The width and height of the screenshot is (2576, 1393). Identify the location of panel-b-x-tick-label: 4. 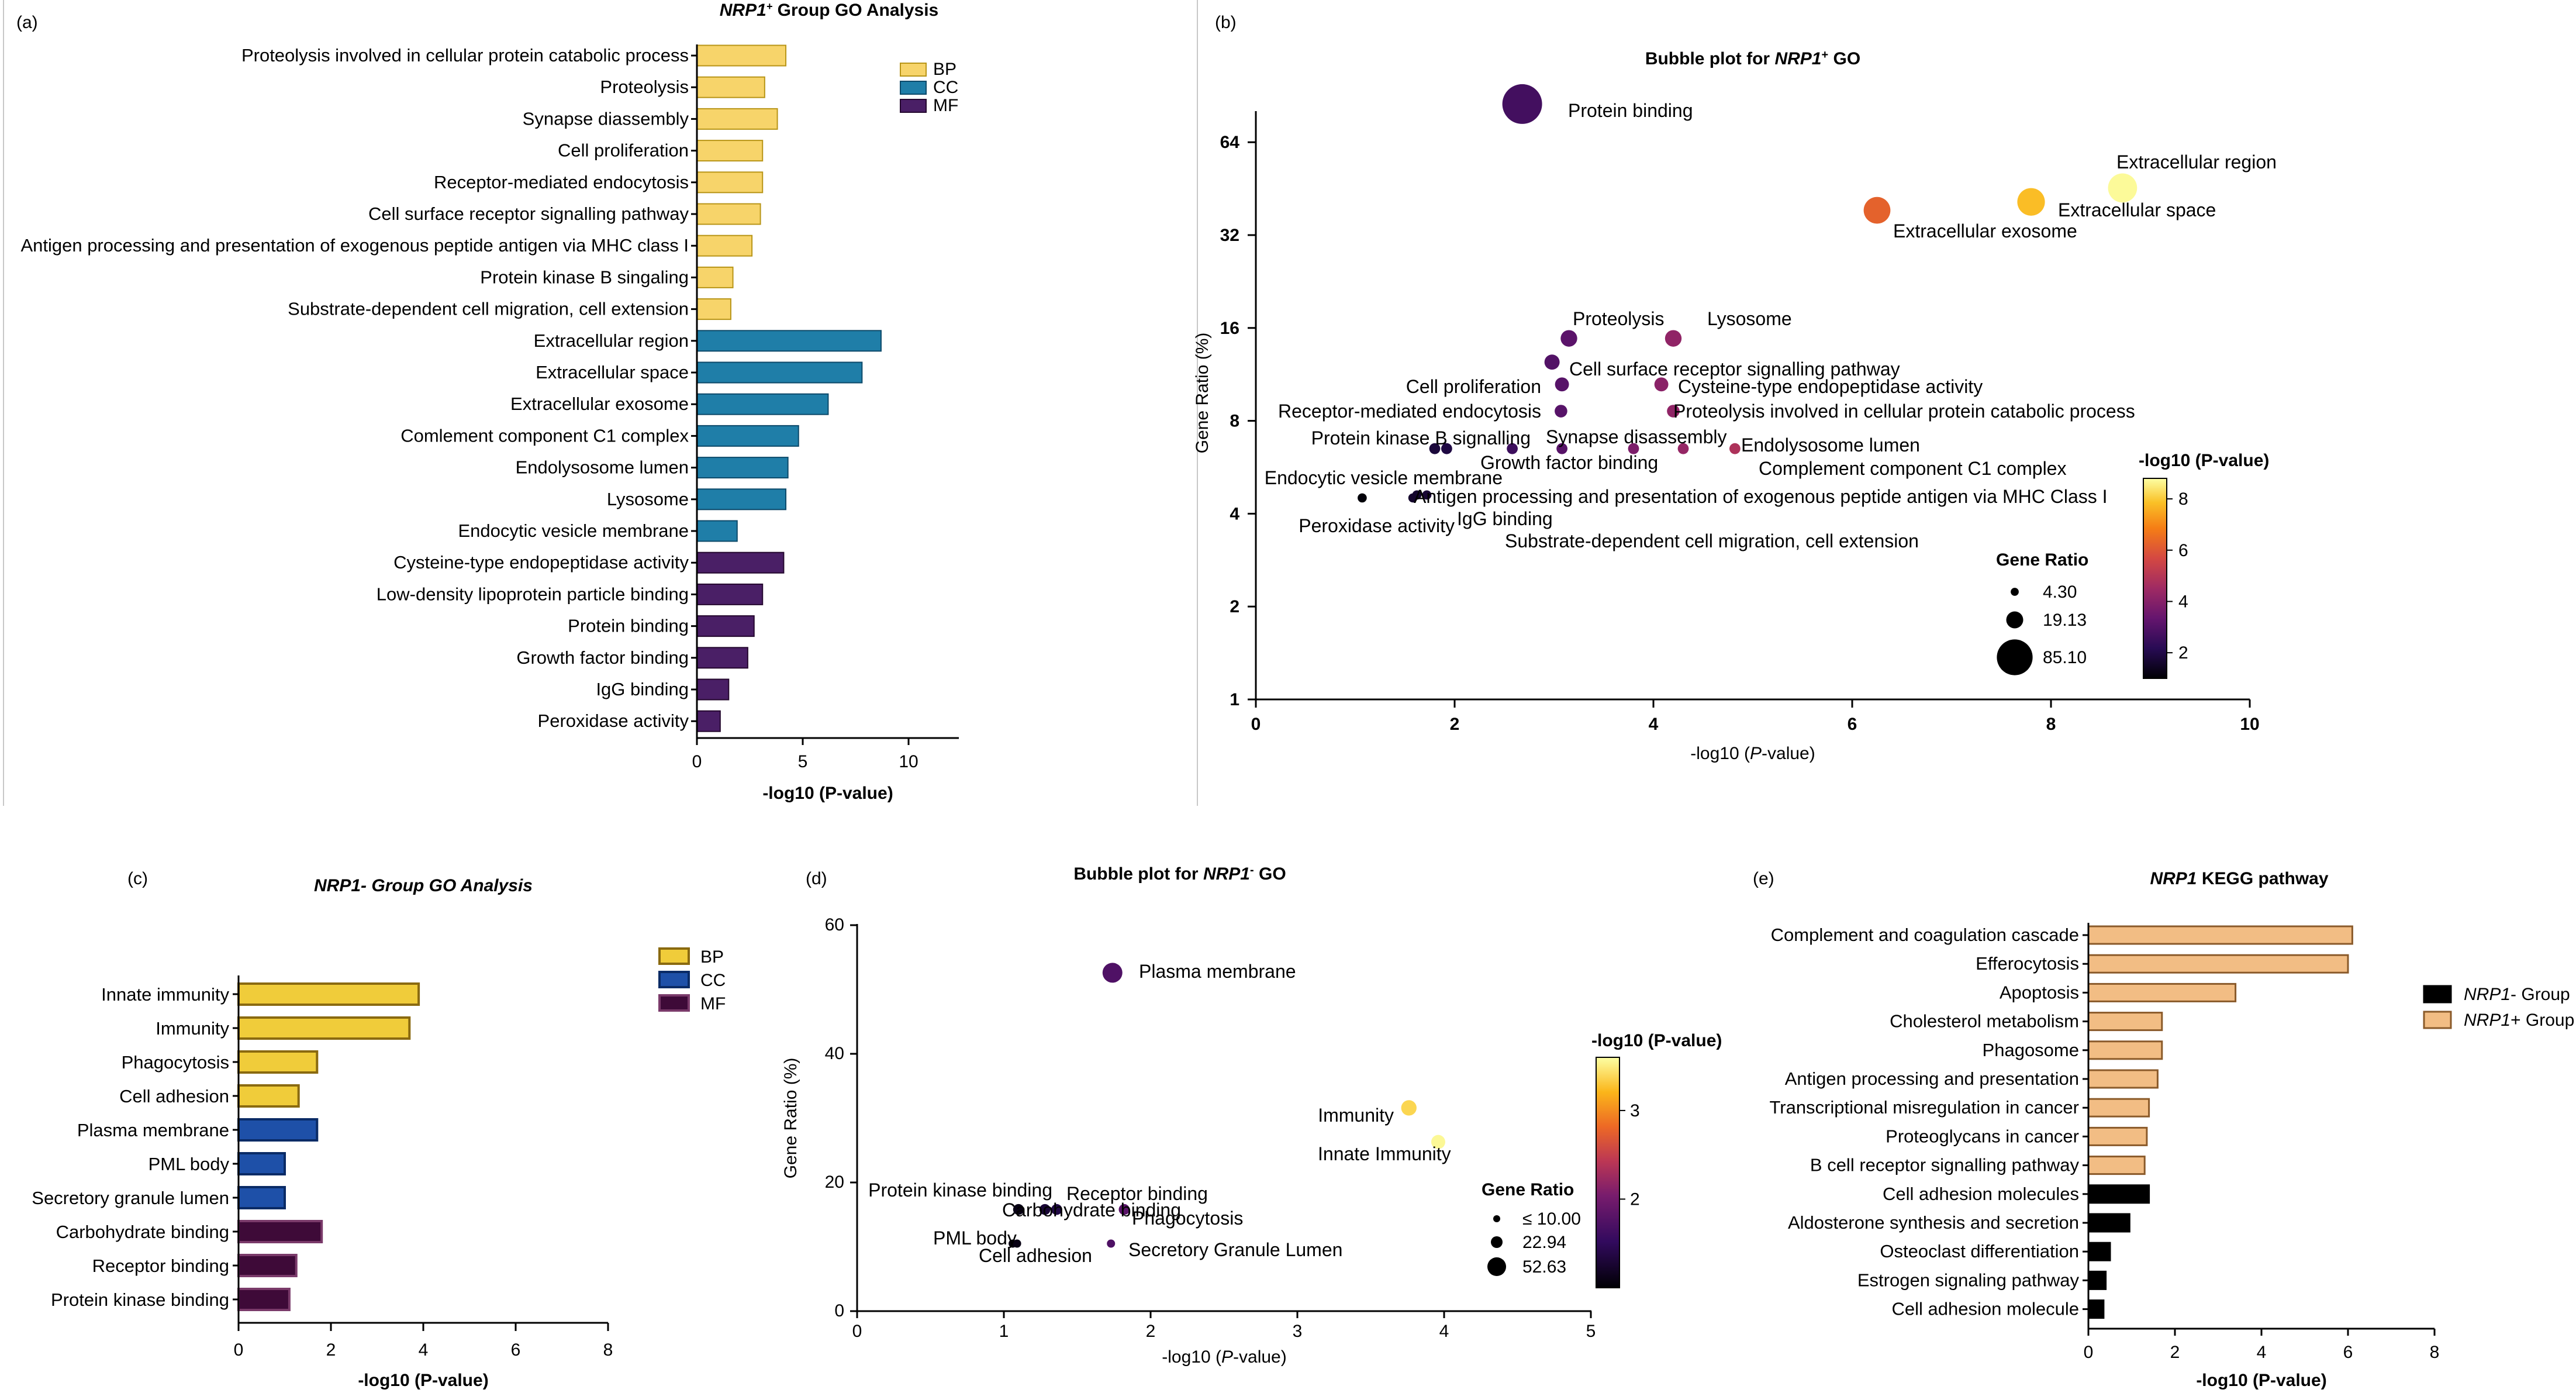
(1654, 724).